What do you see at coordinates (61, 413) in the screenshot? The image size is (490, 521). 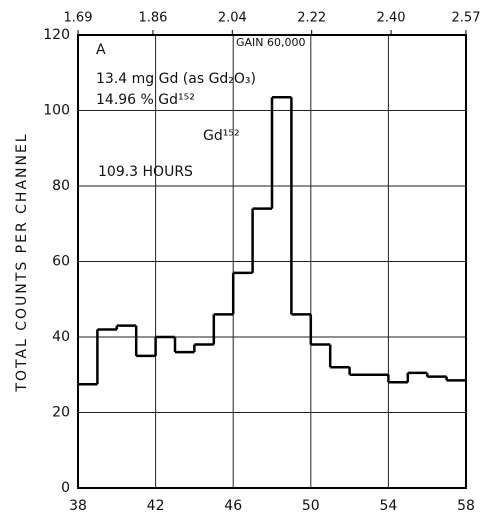 I see `y-tick-label: 20` at bounding box center [61, 413].